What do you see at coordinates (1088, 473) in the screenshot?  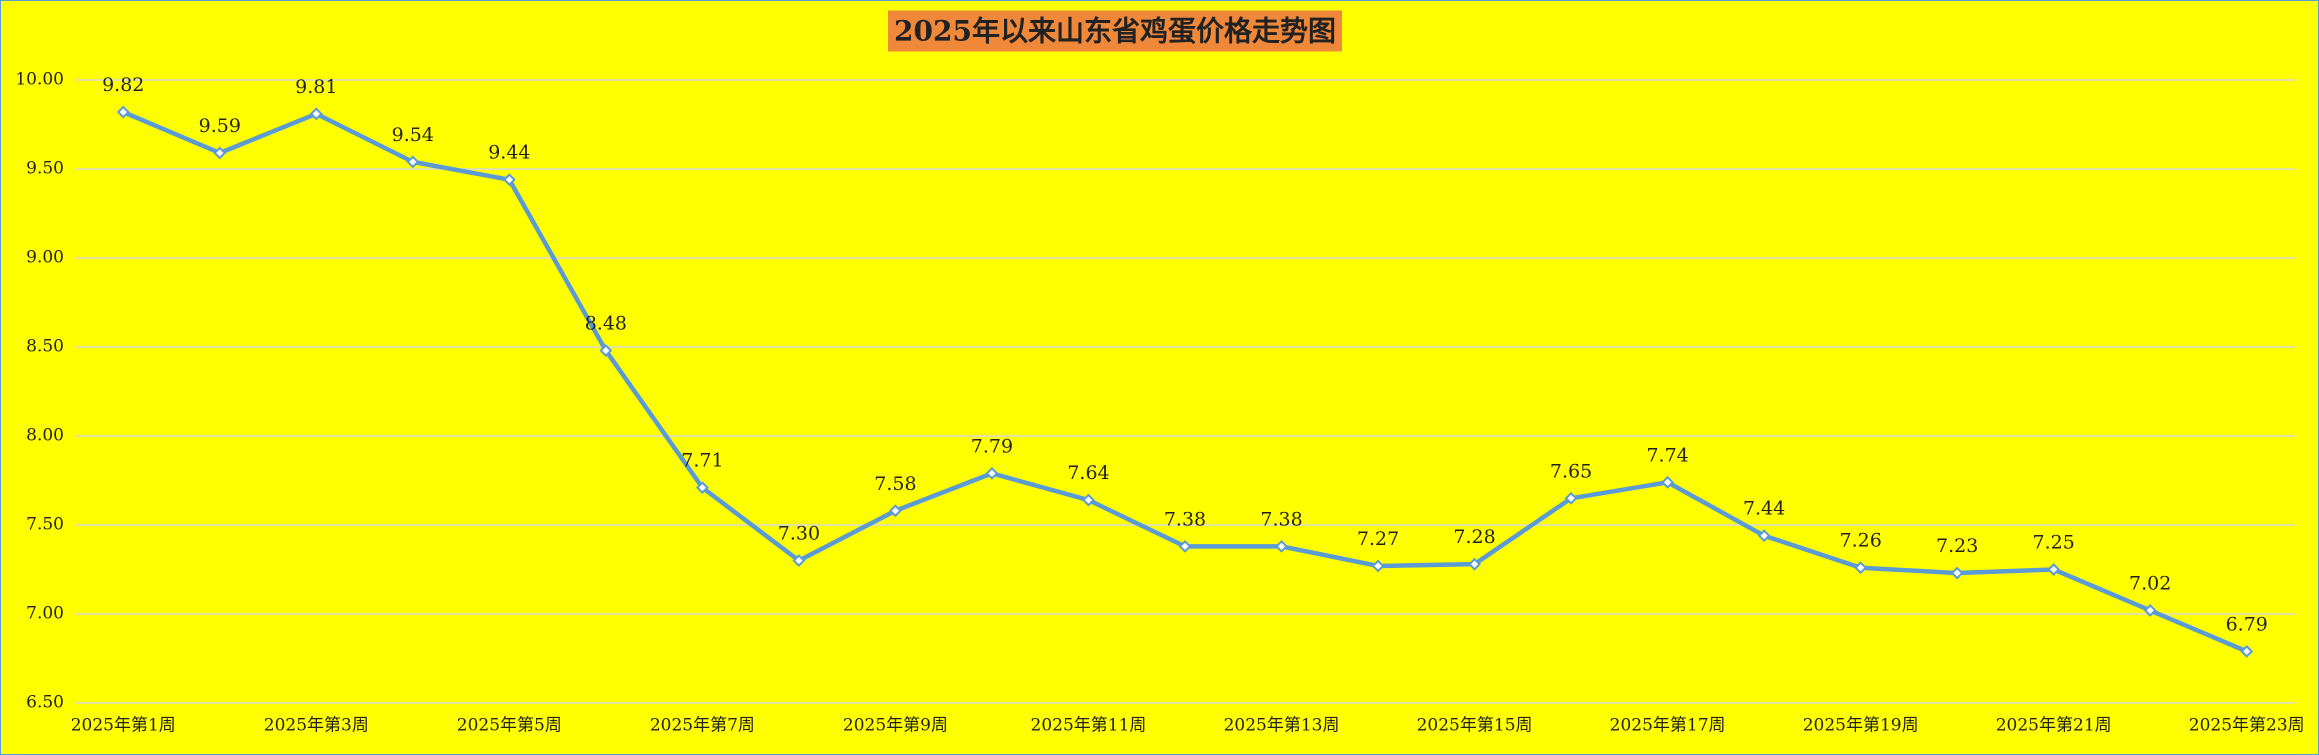 I see `data-label: 7.64` at bounding box center [1088, 473].